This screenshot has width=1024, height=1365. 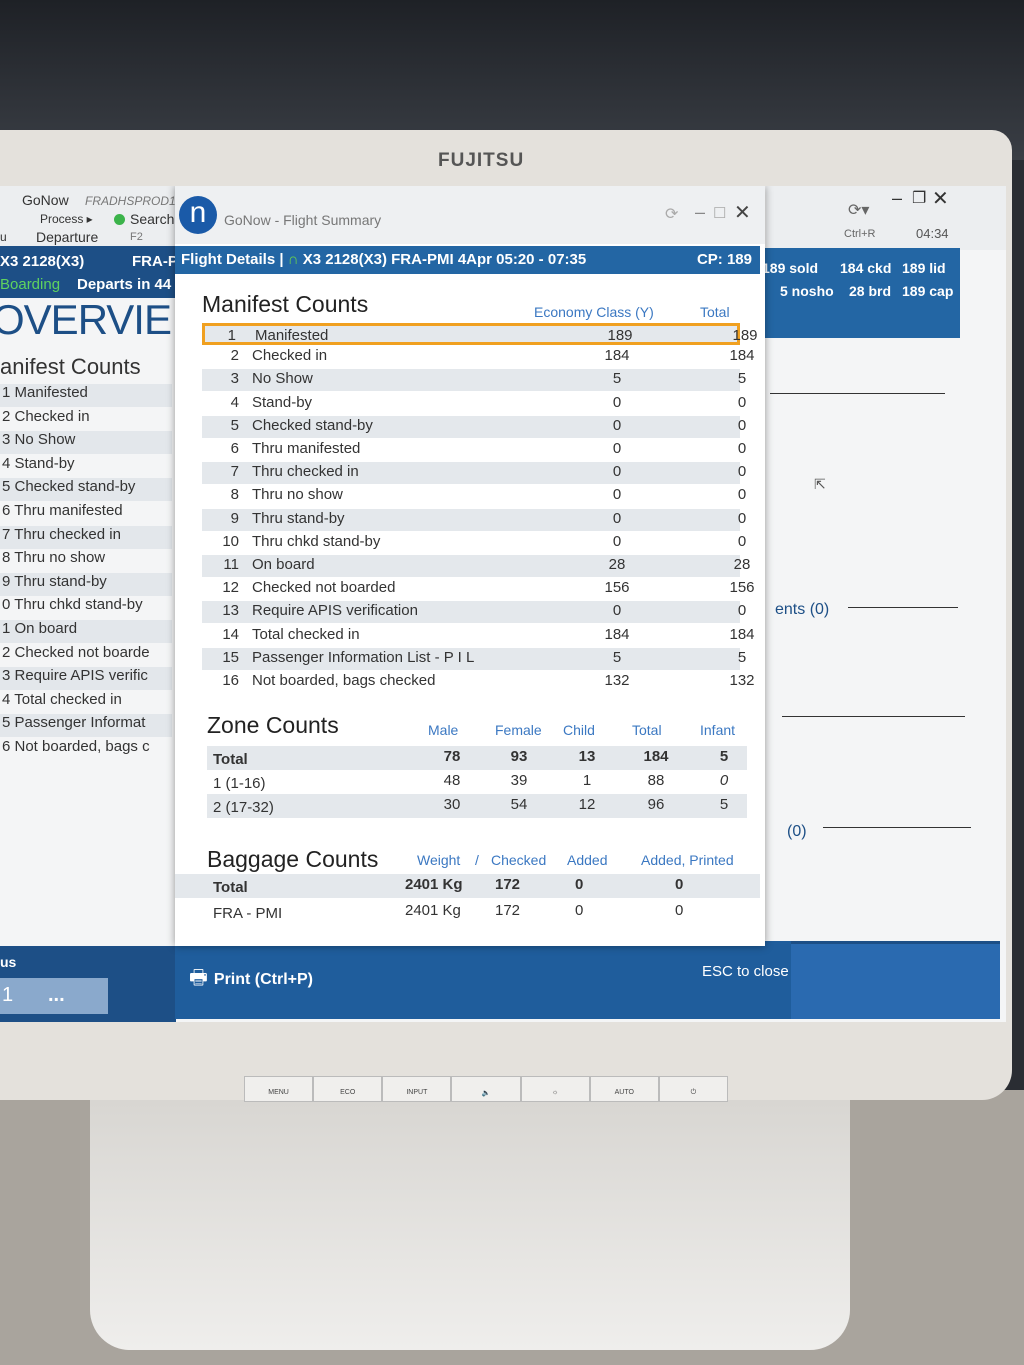 What do you see at coordinates (672, 214) in the screenshot?
I see `refresh-icon: ⟳` at bounding box center [672, 214].